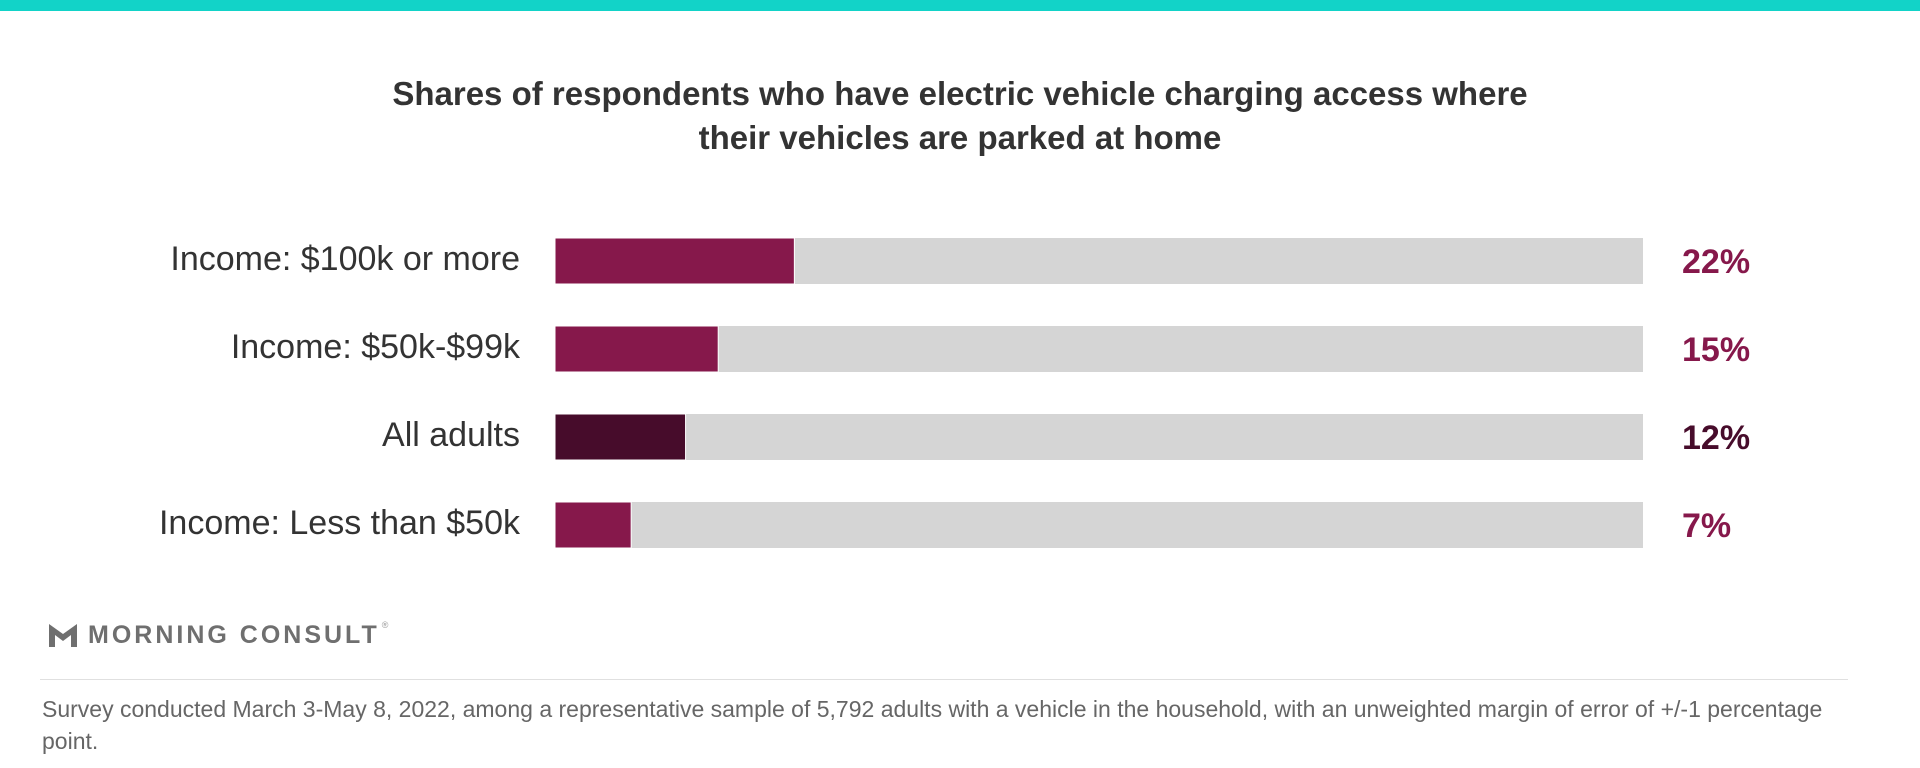 The width and height of the screenshot is (1920, 768). Describe the element at coordinates (674, 261) in the screenshot. I see `bar-income-100k-or-more` at that location.